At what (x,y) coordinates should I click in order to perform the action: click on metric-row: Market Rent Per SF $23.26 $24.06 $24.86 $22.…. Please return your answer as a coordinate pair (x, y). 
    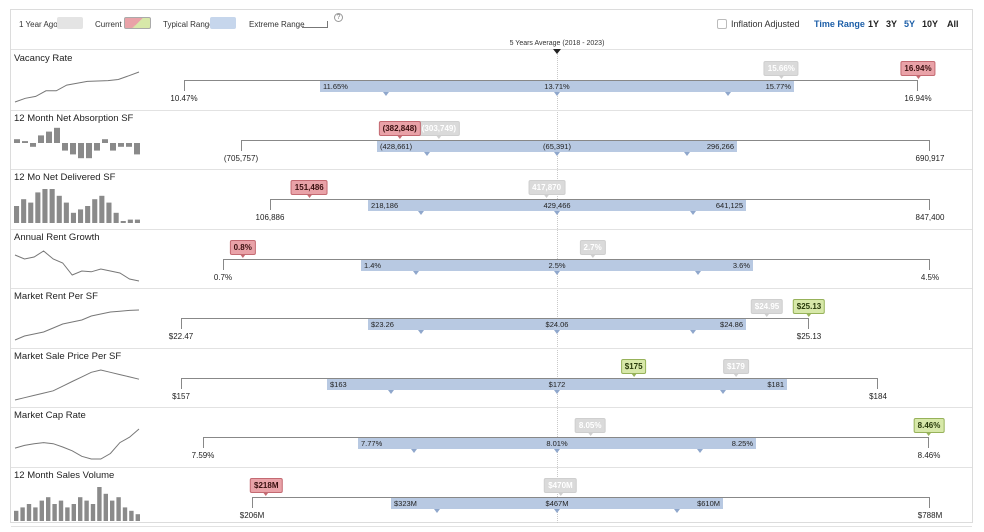
    Looking at the image, I should click on (491, 319).